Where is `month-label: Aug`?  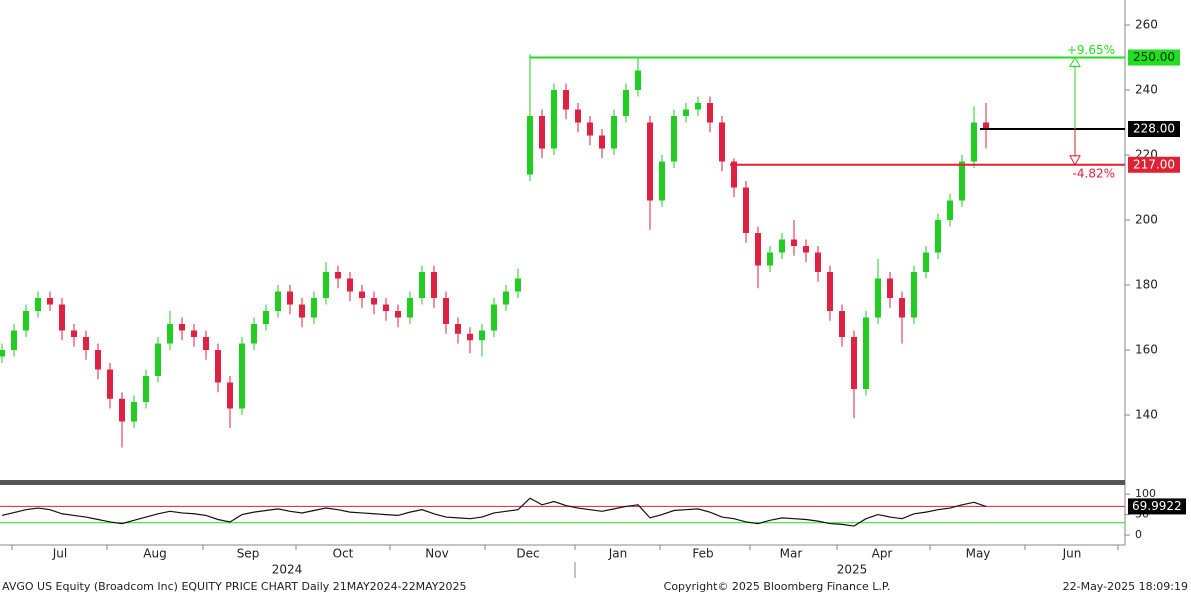 month-label: Aug is located at coordinates (154, 554).